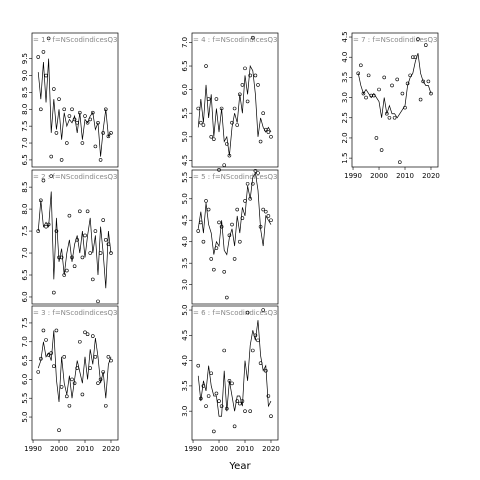 This screenshot has width=480, height=480. Describe the element at coordinates (185, 360) in the screenshot. I see `y-tick-label: 4.0` at that location.